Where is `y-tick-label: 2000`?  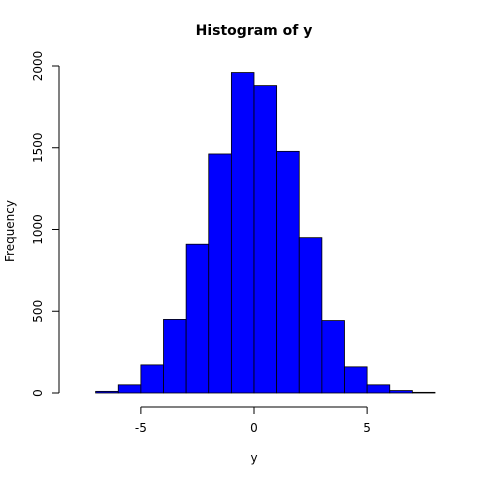 y-tick-label: 2000 is located at coordinates (38, 66).